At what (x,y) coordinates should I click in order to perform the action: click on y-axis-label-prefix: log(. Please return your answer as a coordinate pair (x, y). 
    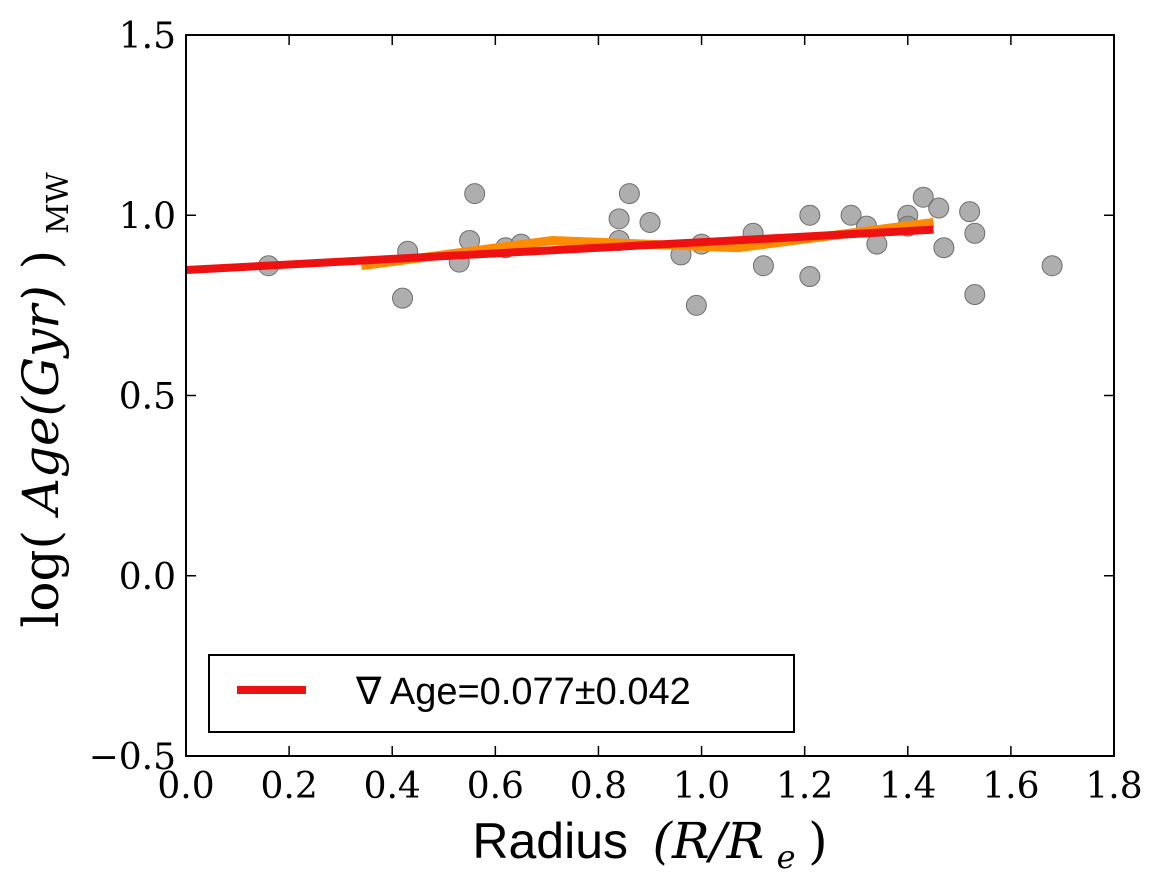
    Looking at the image, I should click on (41, 579).